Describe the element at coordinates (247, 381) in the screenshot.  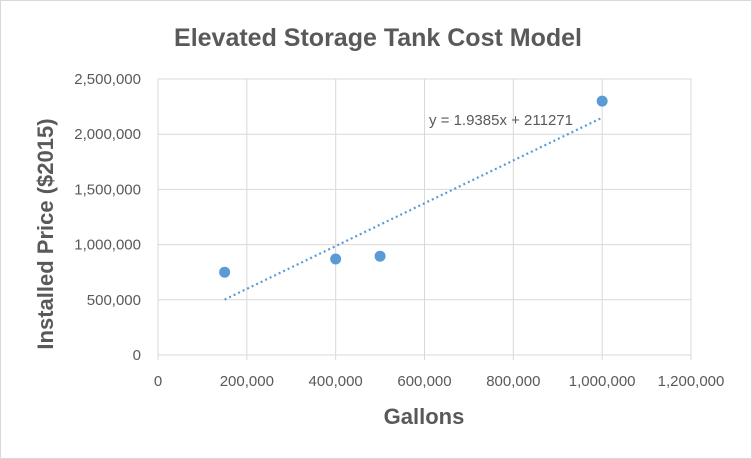
I see `x-tick-label: 200,000` at that location.